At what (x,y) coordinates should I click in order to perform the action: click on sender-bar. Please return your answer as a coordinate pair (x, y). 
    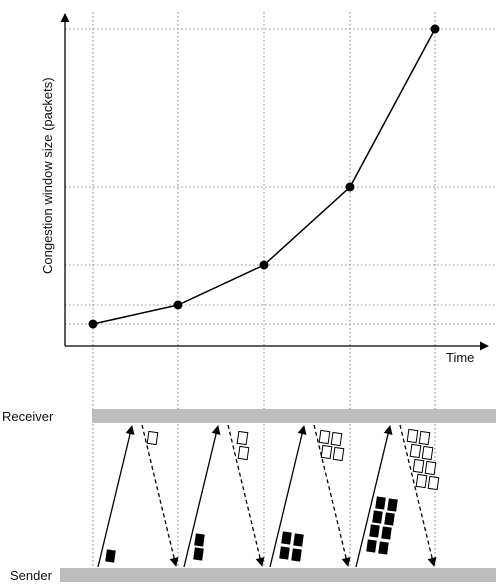
    Looking at the image, I should click on (278, 575).